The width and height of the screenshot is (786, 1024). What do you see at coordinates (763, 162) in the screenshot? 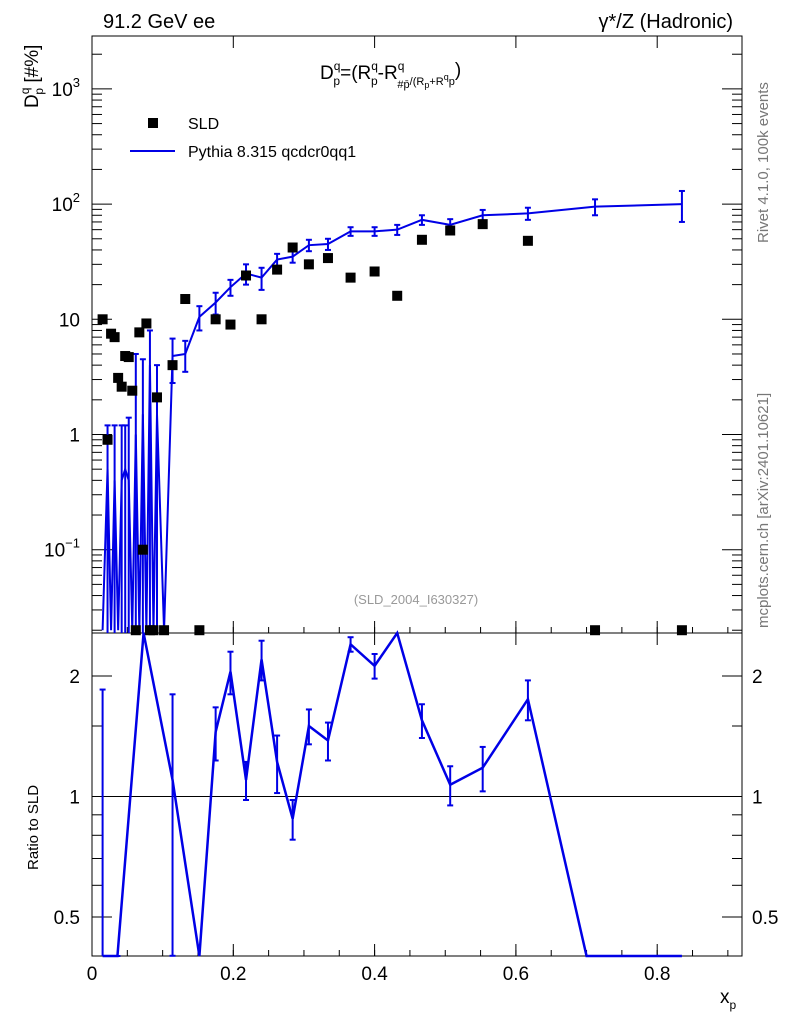
I see `rivet-label: Rivet 4.1.0, 100k events` at bounding box center [763, 162].